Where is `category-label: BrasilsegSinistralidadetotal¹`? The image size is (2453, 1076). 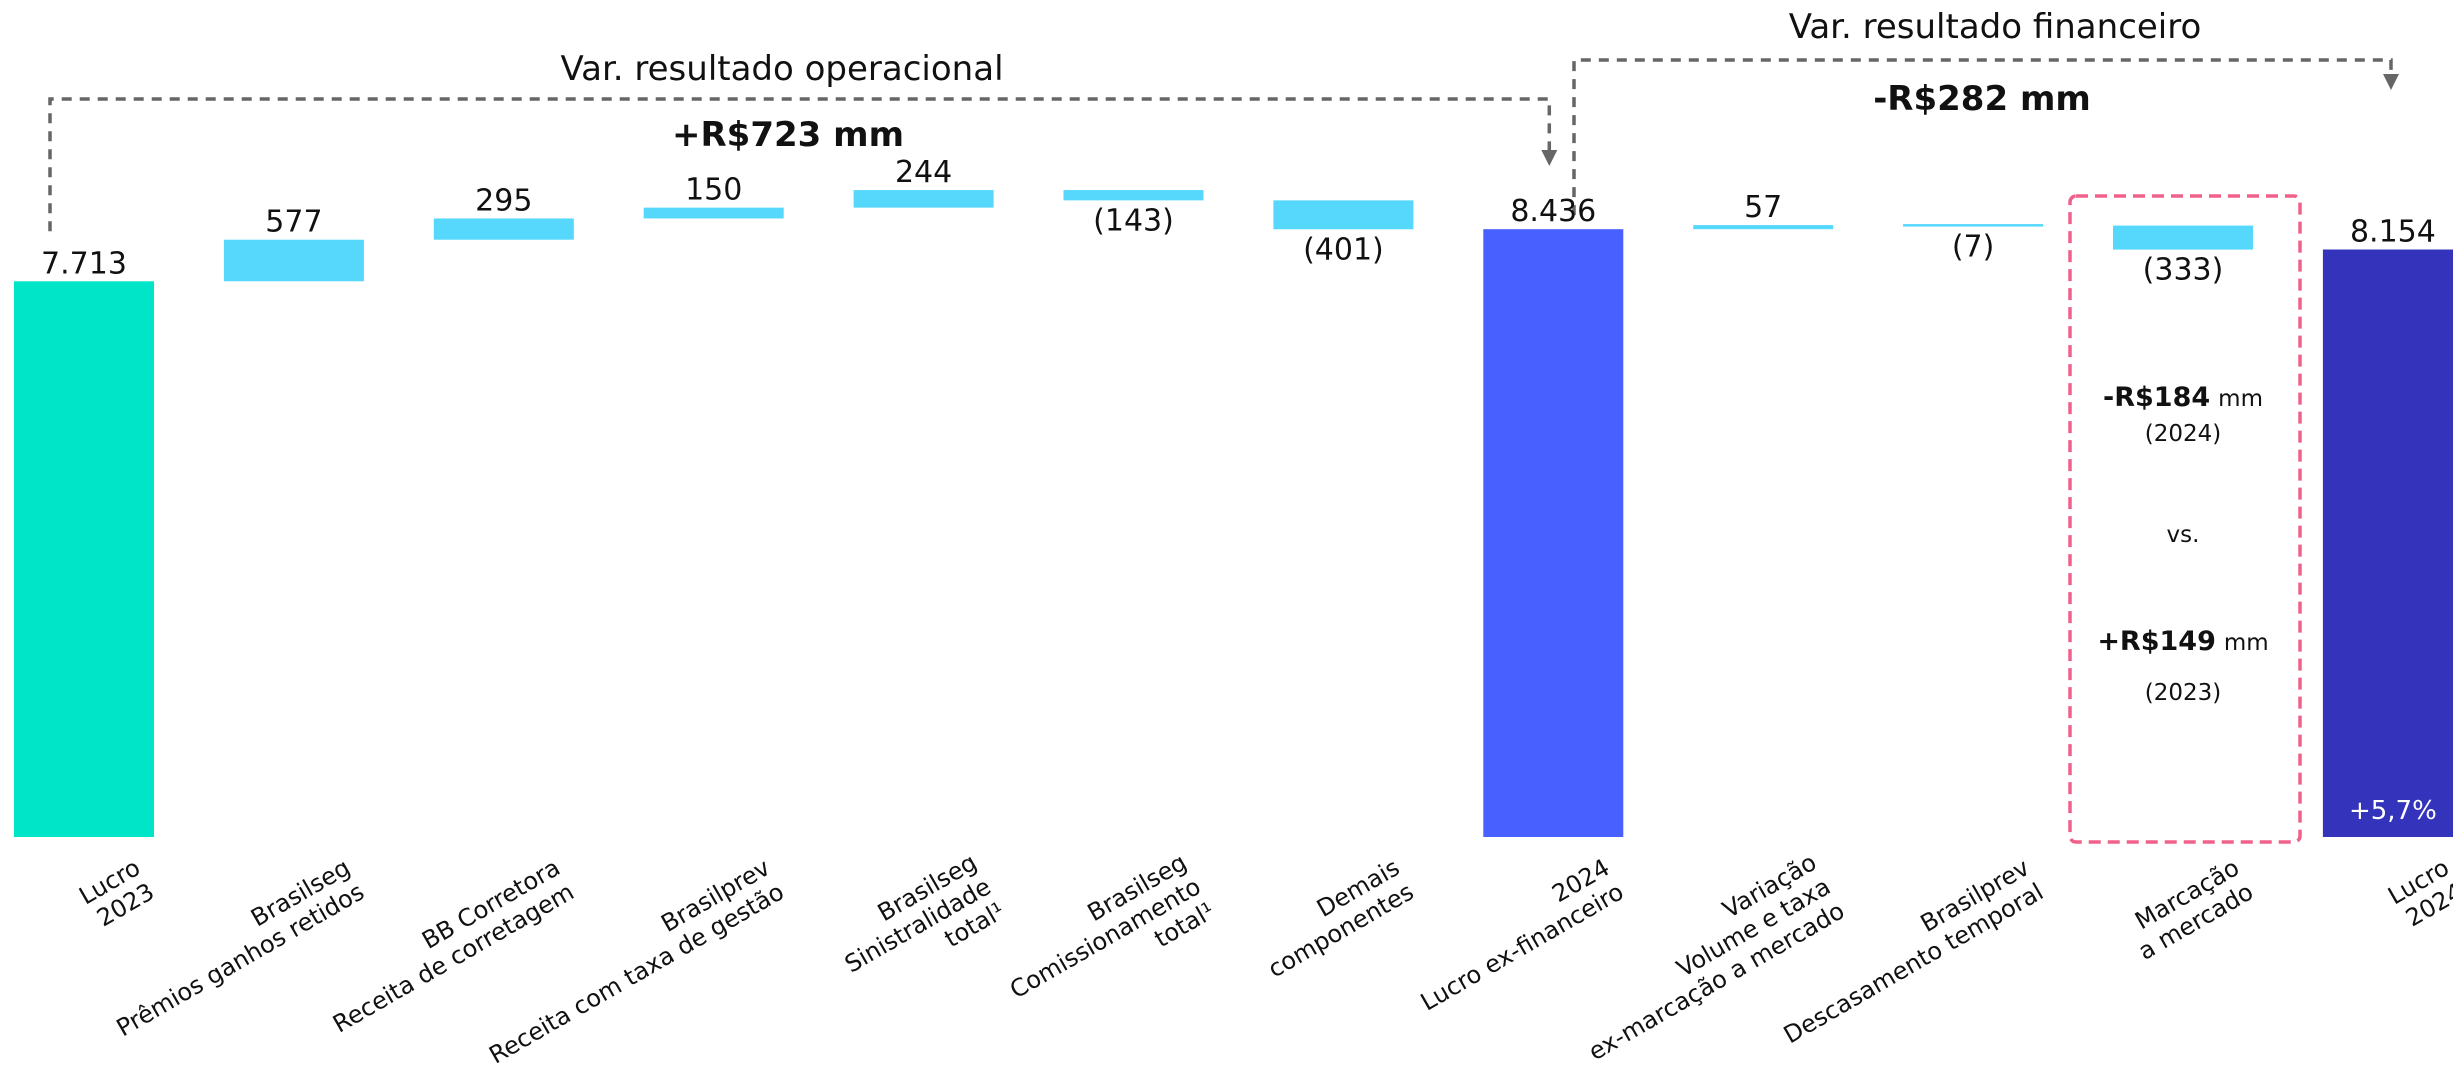 category-label: BrasilsegSinistralidadetotal¹ is located at coordinates (918, 925).